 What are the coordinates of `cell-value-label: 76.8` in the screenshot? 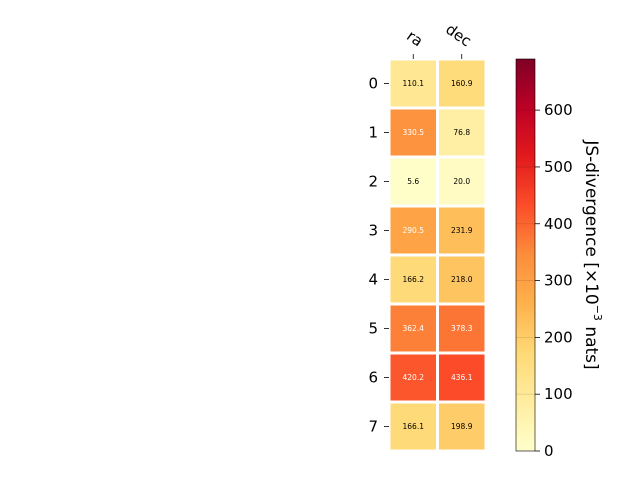 It's located at (461, 132).